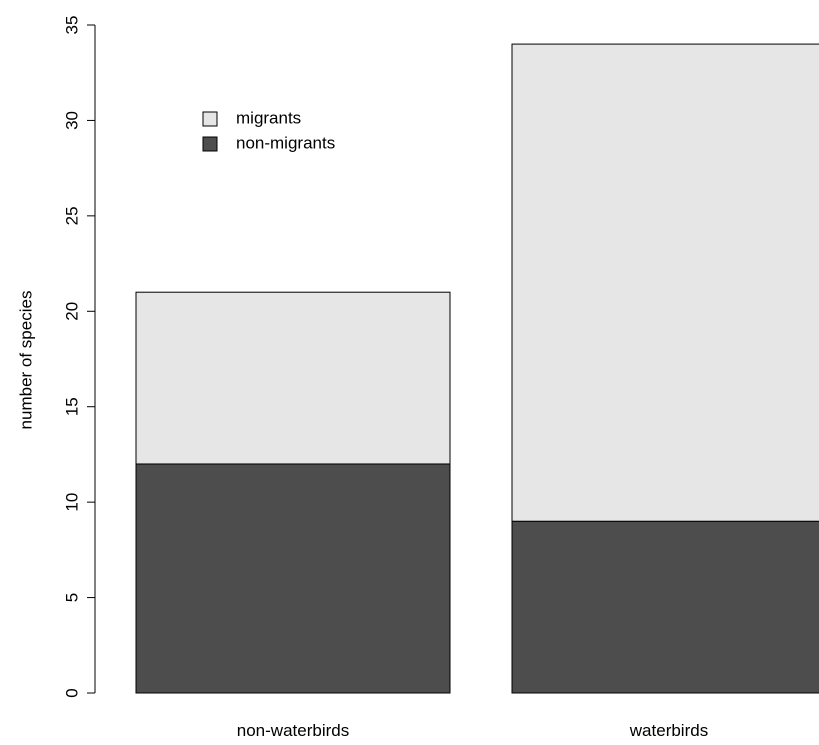 This screenshot has height=745, width=819. Describe the element at coordinates (210, 119) in the screenshot. I see `legend-swatch-migrants` at that location.